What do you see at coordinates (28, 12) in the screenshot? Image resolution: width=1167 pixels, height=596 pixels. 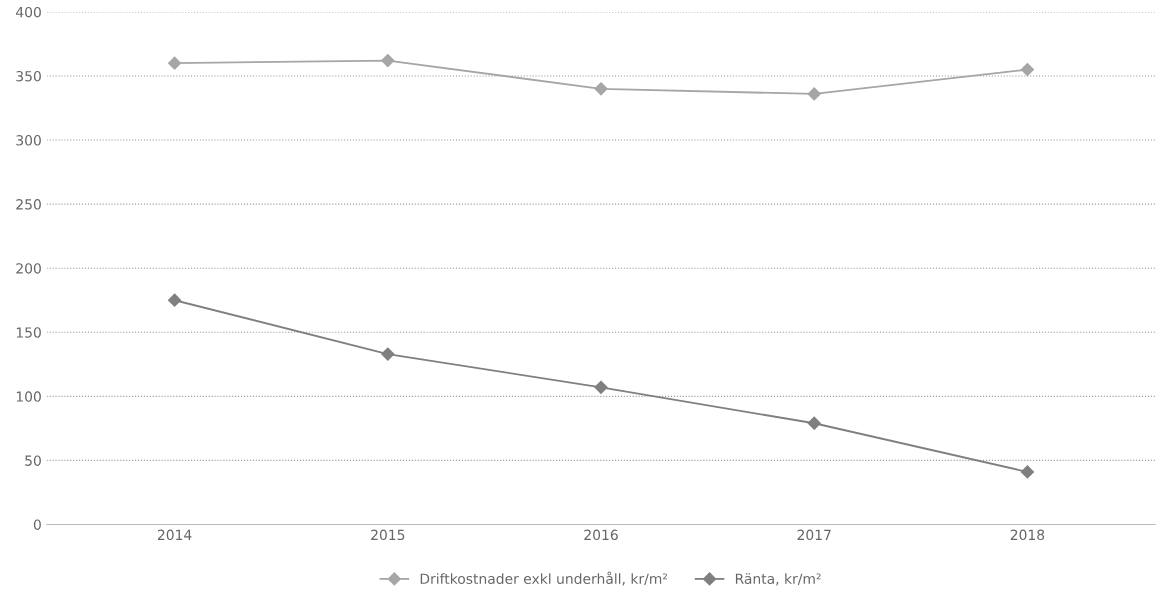 I see `y-tick-label: 400` at bounding box center [28, 12].